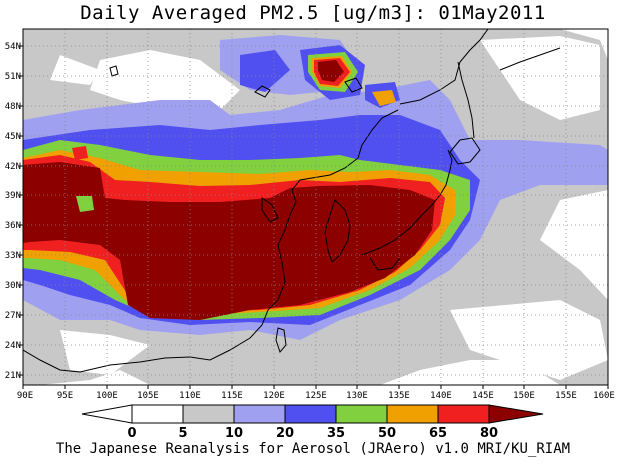 The height and width of the screenshot is (466, 626). Describe the element at coordinates (566, 396) in the screenshot. I see `lon-label: 155E` at that location.